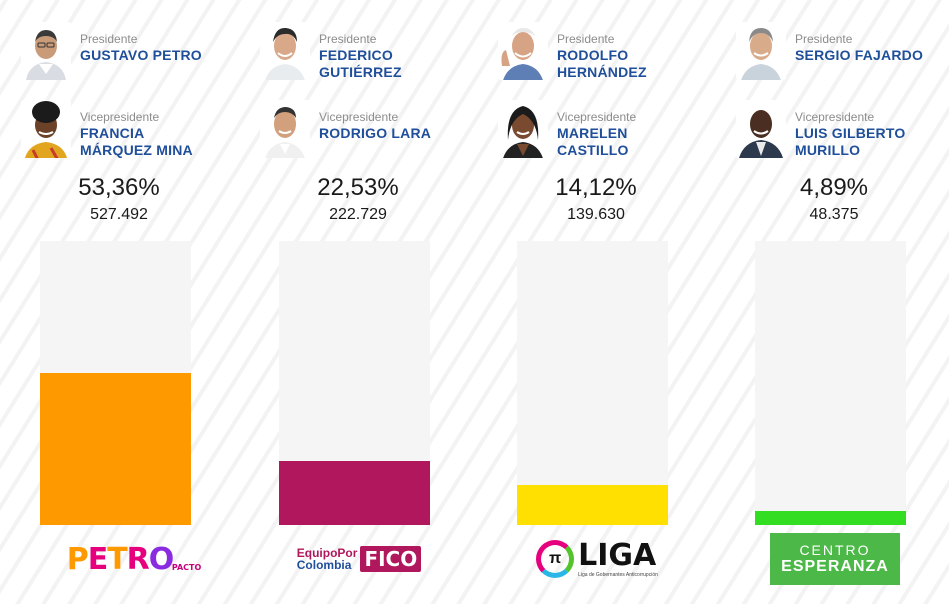  I want to click on party-logo-centro-esperanza: CENTRO ESPERANZA, so click(835, 559).